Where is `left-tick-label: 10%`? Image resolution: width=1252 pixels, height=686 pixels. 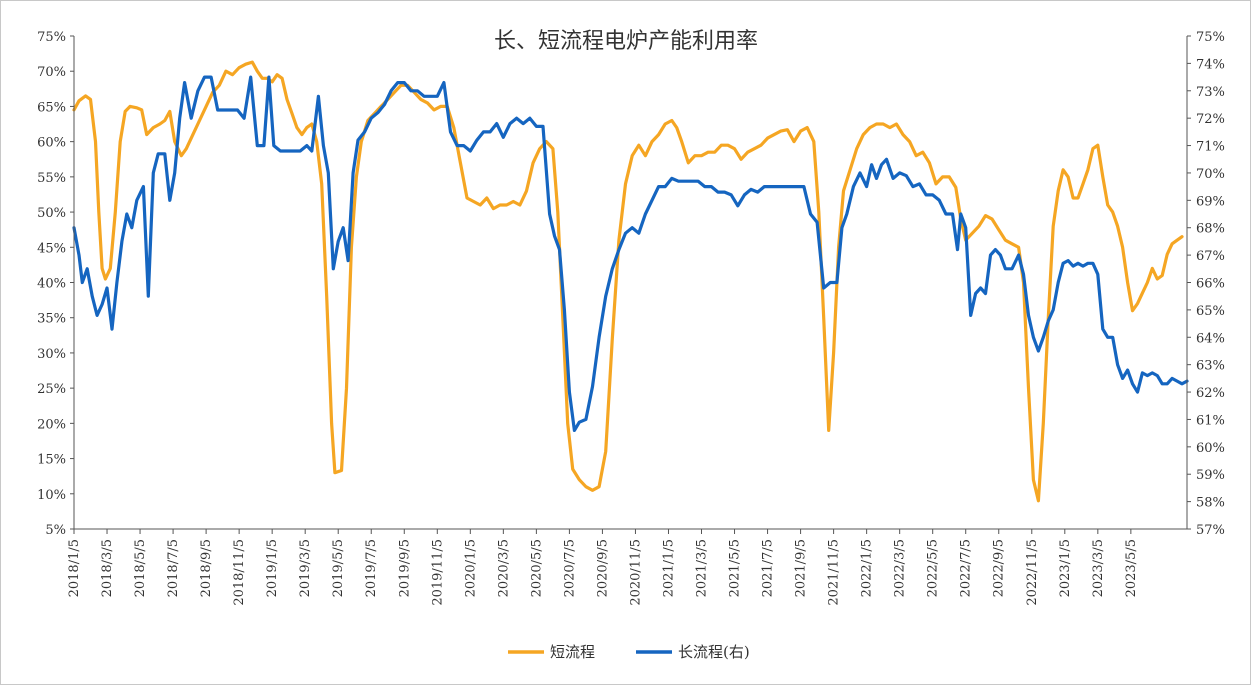 left-tick-label: 10% is located at coordinates (51, 495).